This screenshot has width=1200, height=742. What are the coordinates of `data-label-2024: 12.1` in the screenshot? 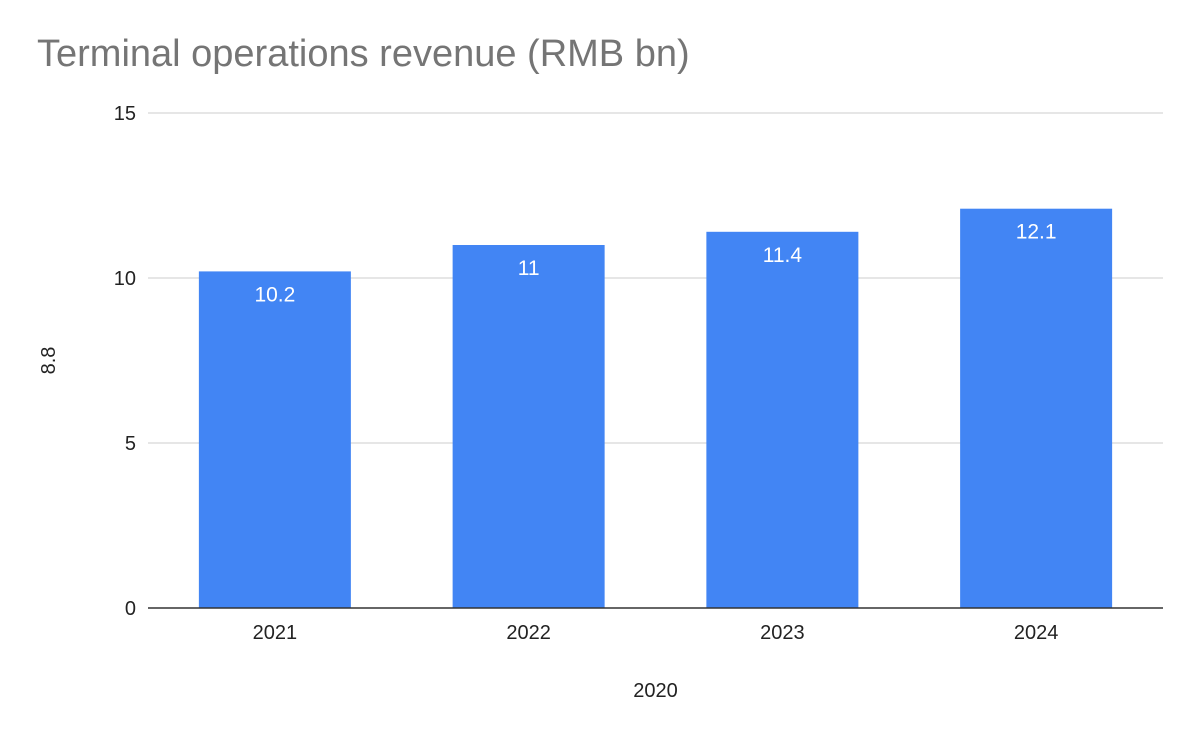 It's located at (1036, 232).